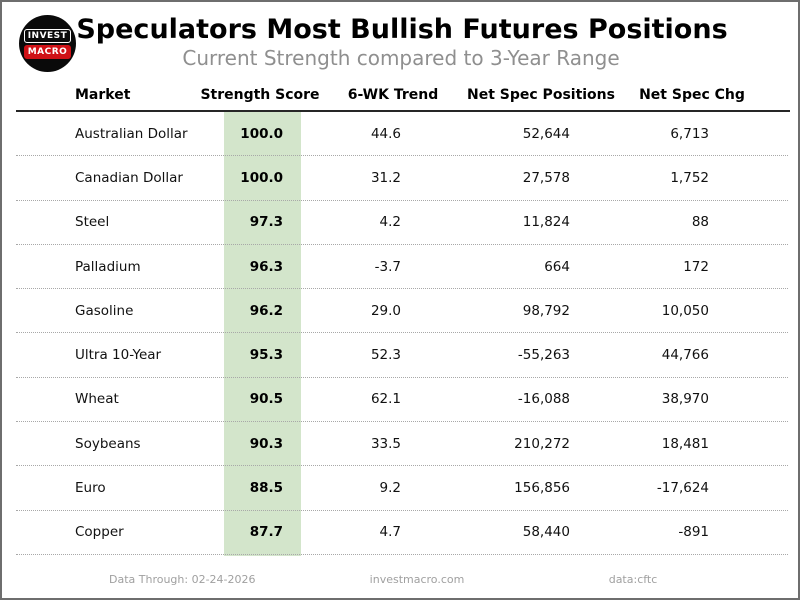  Describe the element at coordinates (385, 443) in the screenshot. I see `trend-cell: 33.5` at that location.